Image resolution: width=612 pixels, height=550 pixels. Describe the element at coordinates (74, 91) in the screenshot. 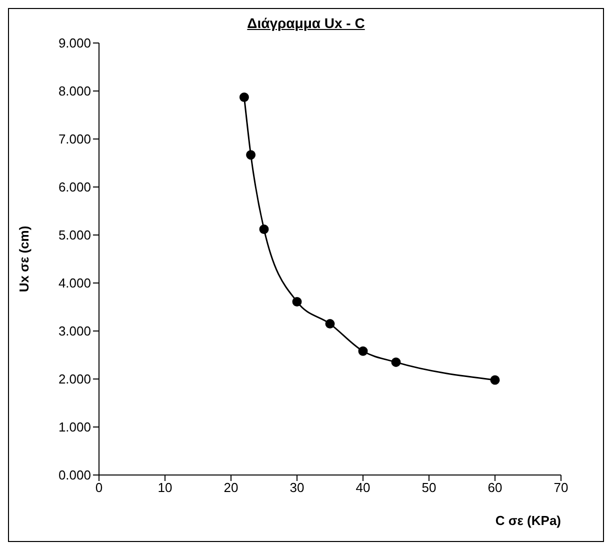

I see `y-tick-label: 8.000` at that location.